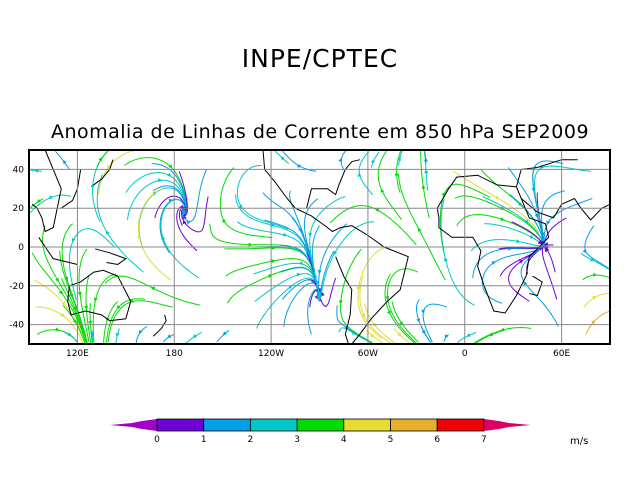  What do you see at coordinates (19, 170) in the screenshot?
I see `lat-label: 40` at bounding box center [19, 170].